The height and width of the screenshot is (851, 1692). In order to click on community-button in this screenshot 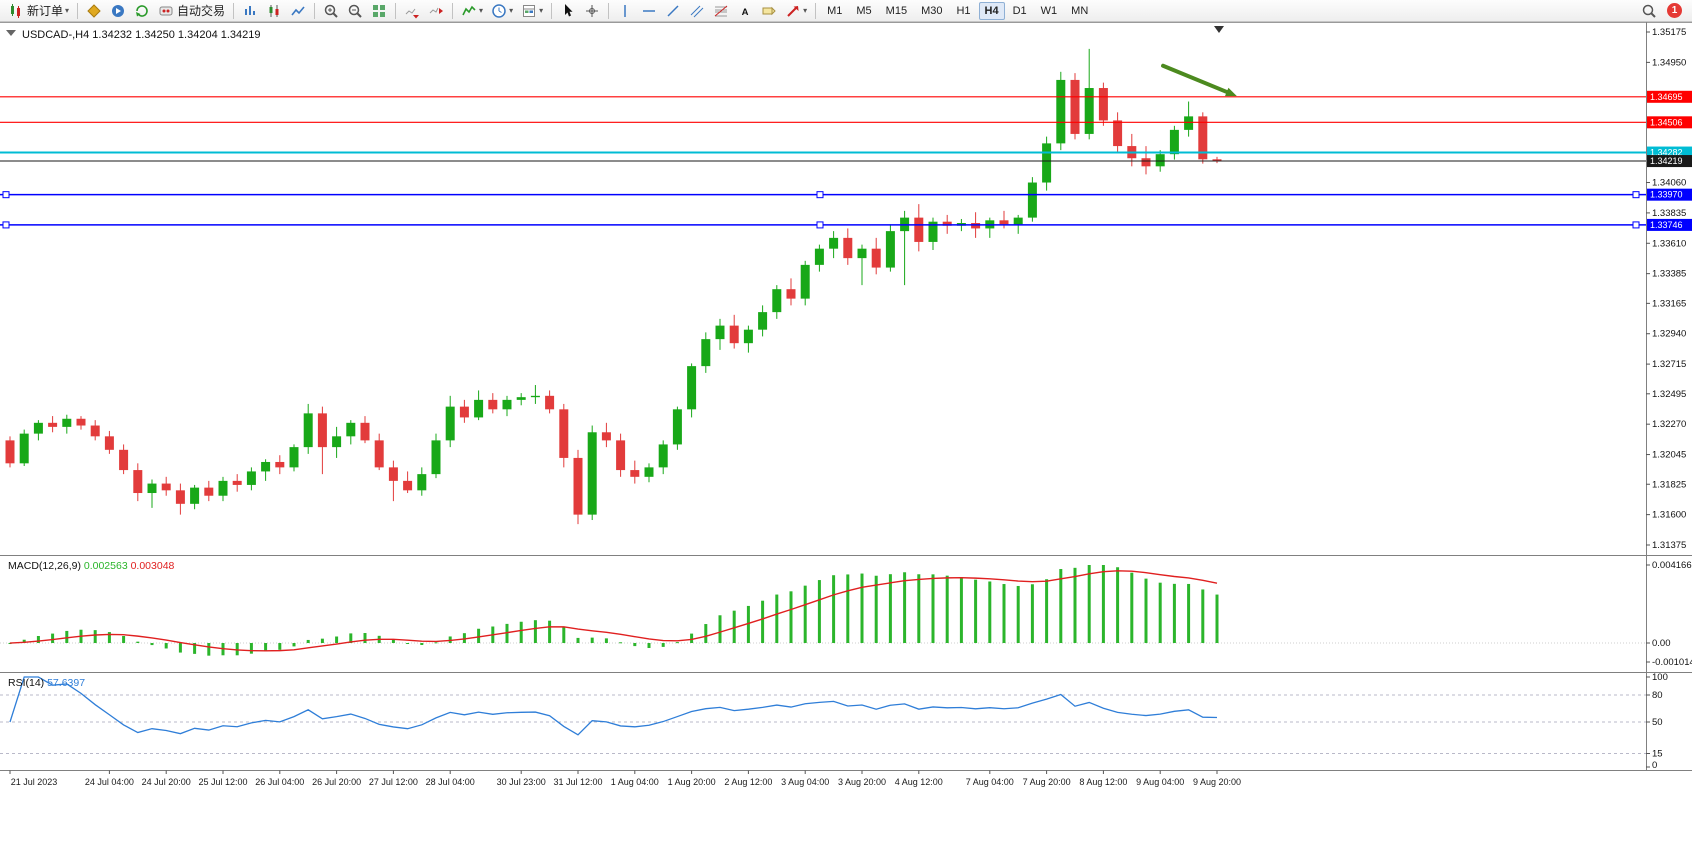, I will do `click(118, 11)`.